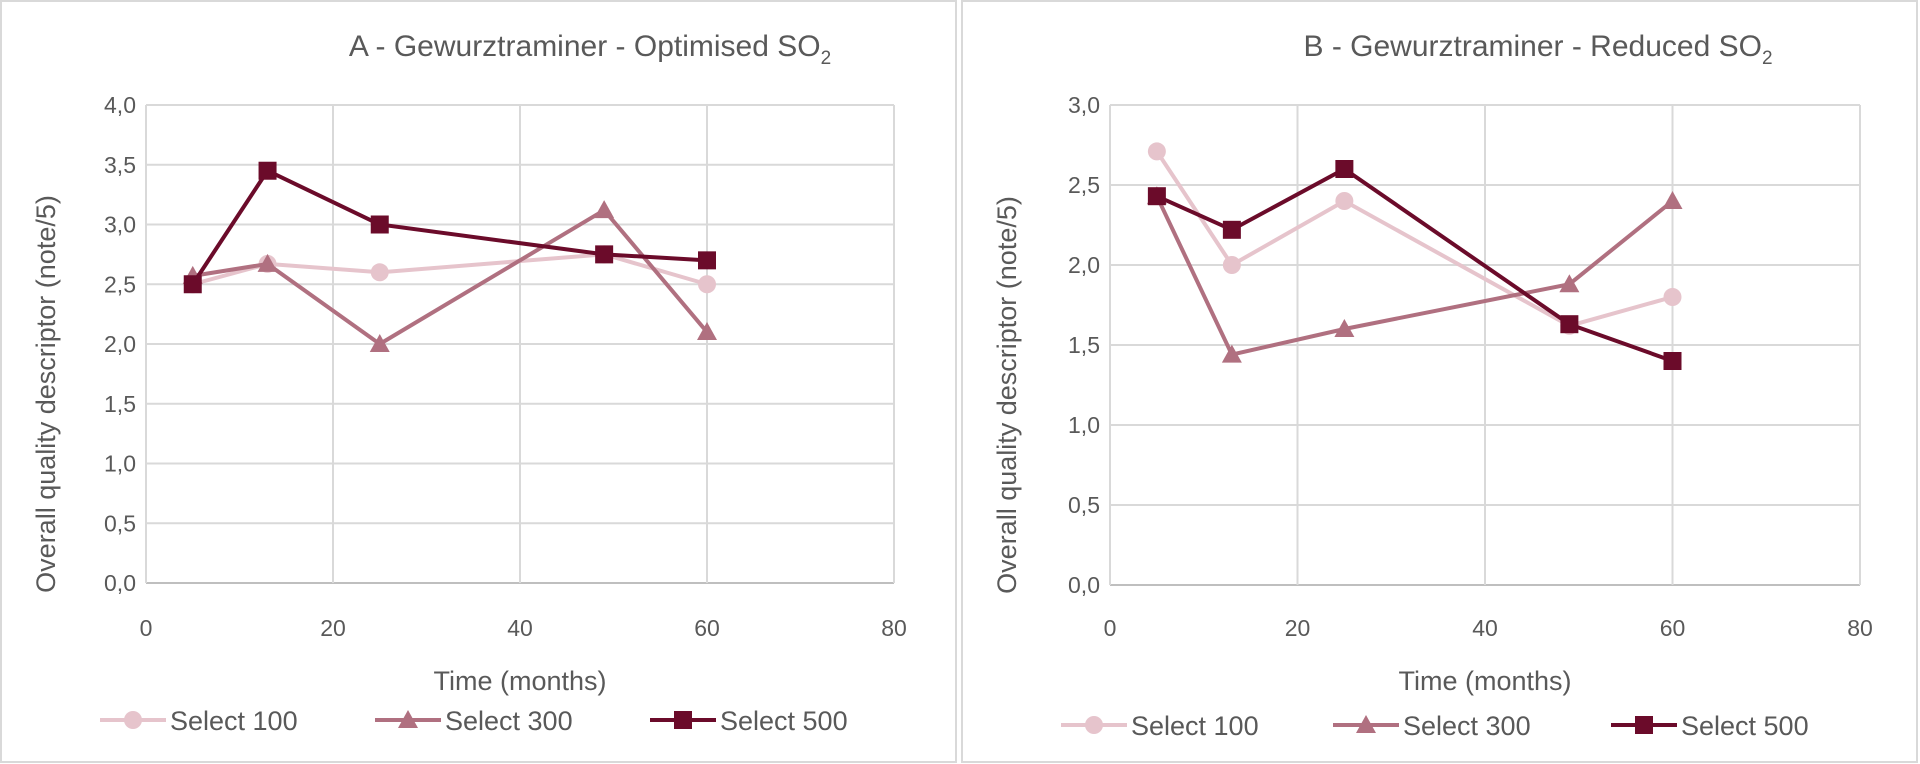  What do you see at coordinates (1532, 46) in the screenshot?
I see `chart-title-text: B - Gewurztraminer - Reduced SO` at bounding box center [1532, 46].